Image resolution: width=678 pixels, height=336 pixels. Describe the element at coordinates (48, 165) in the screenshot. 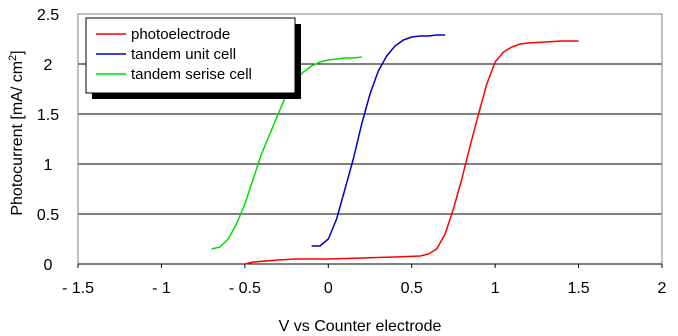

I see `y-tick-label: 1` at that location.